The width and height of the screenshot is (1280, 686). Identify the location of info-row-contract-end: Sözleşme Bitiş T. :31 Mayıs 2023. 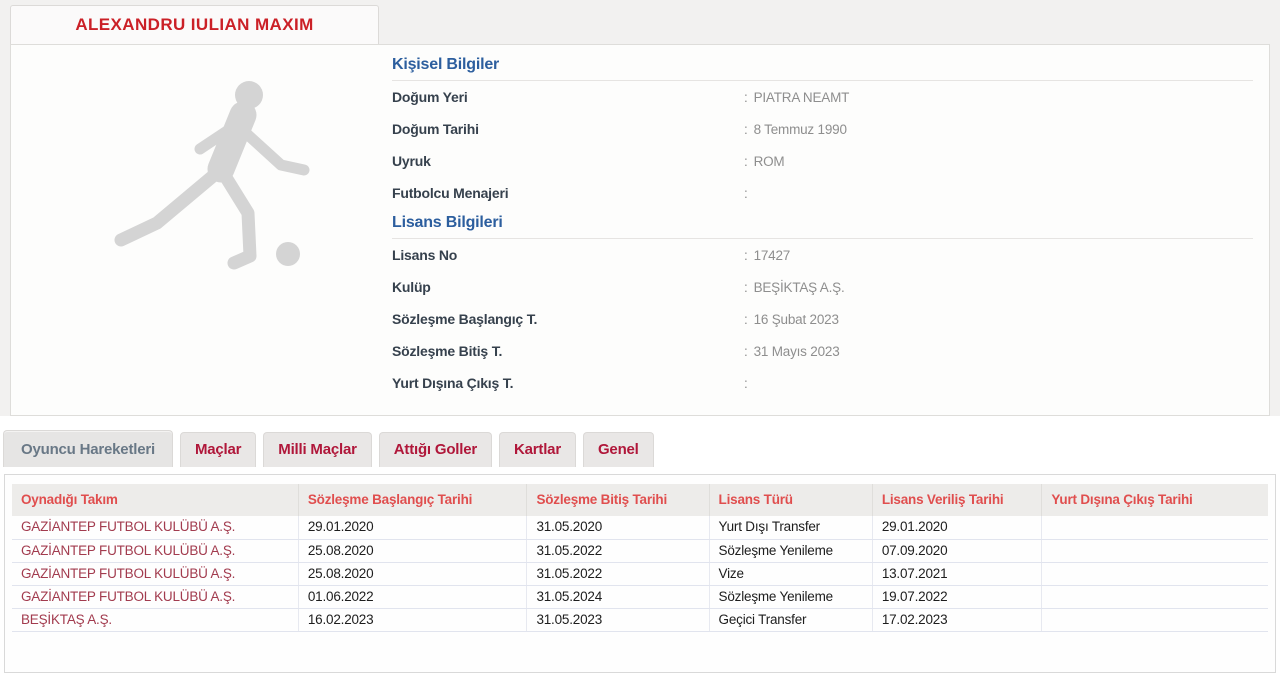
(616, 351).